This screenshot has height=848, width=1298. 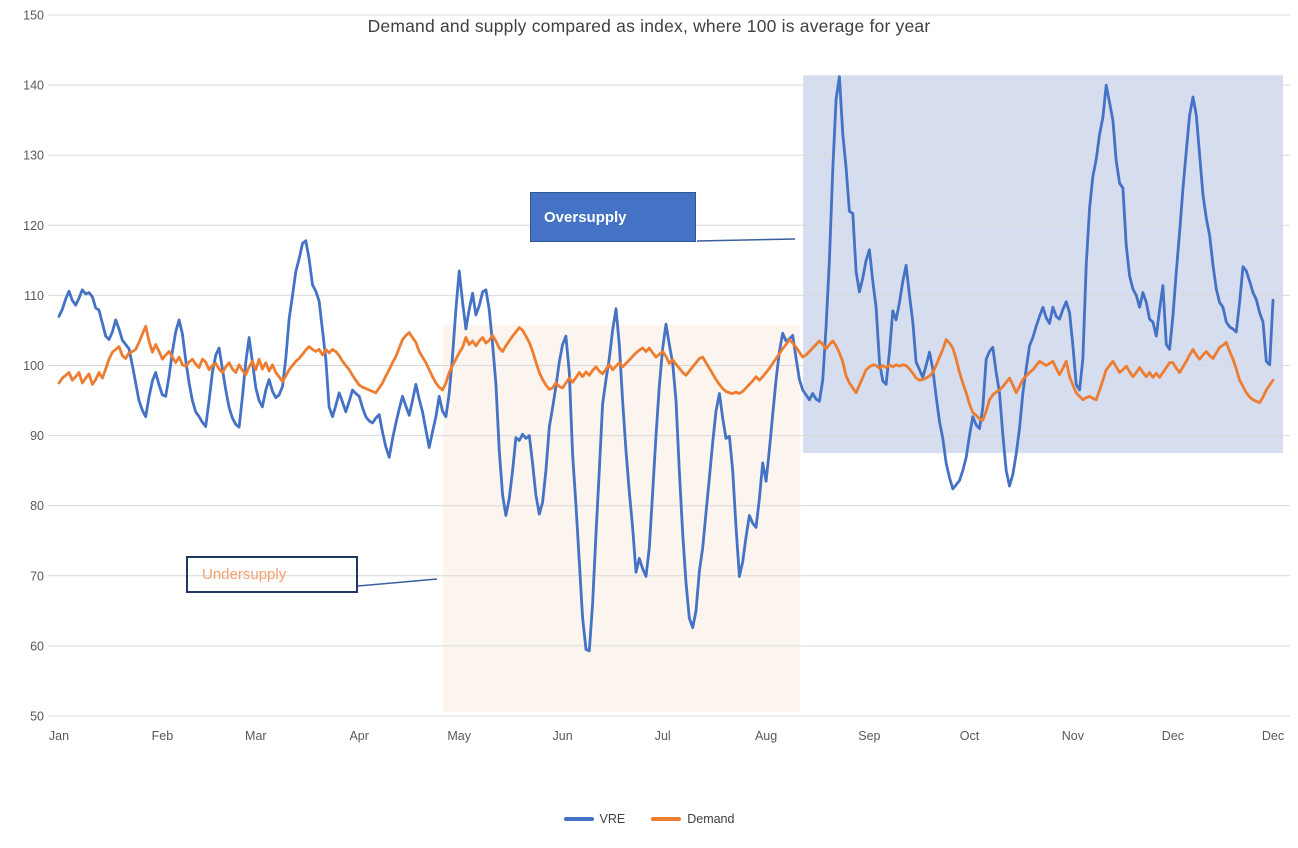 I want to click on legend-label-vre: VRE, so click(x=612, y=819).